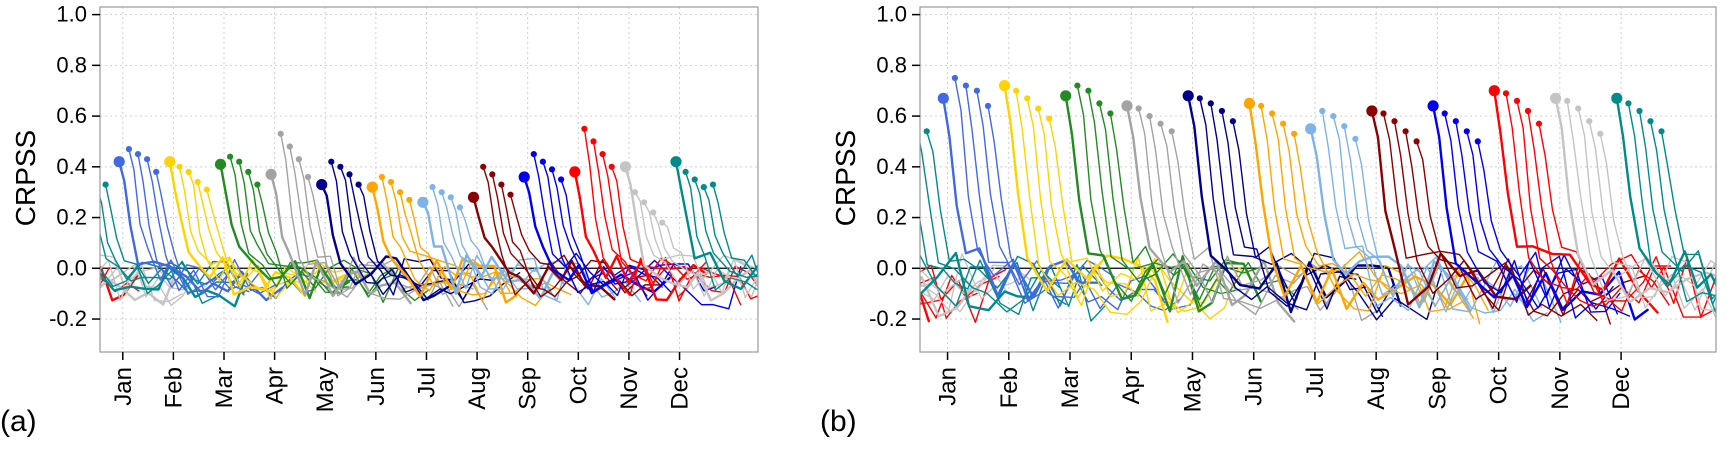 The height and width of the screenshot is (465, 1726). What do you see at coordinates (891, 267) in the screenshot?
I see `y-tick-label: 0.0` at bounding box center [891, 267].